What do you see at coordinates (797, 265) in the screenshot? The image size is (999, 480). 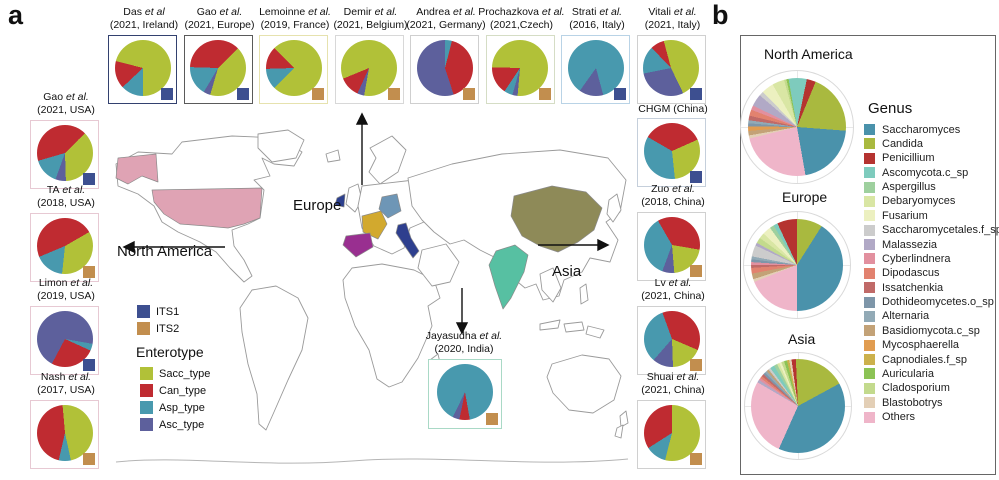 I see `europe-pie-ring` at bounding box center [797, 265].